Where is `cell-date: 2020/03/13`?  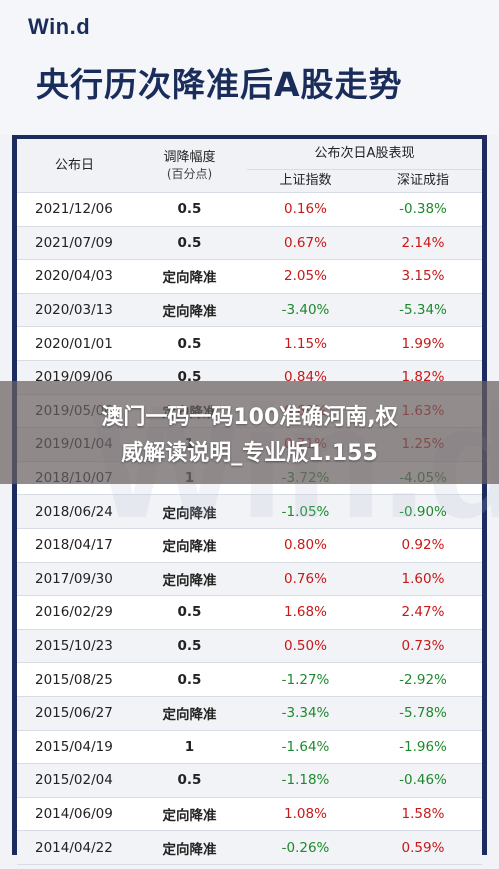 cell-date: 2020/03/13 is located at coordinates (74, 310).